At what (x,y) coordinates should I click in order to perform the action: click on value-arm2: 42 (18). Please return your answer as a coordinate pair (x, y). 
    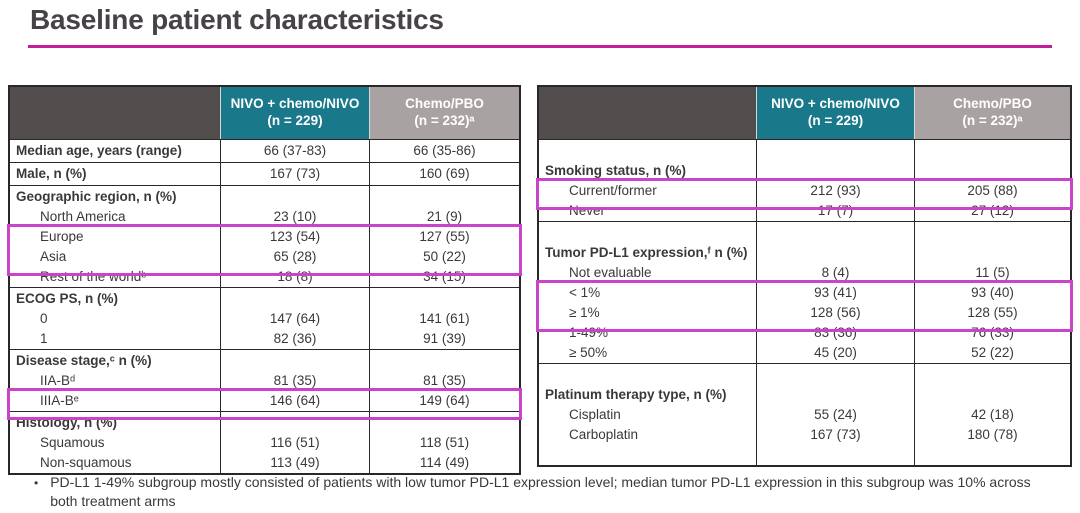
    Looking at the image, I should click on (992, 415).